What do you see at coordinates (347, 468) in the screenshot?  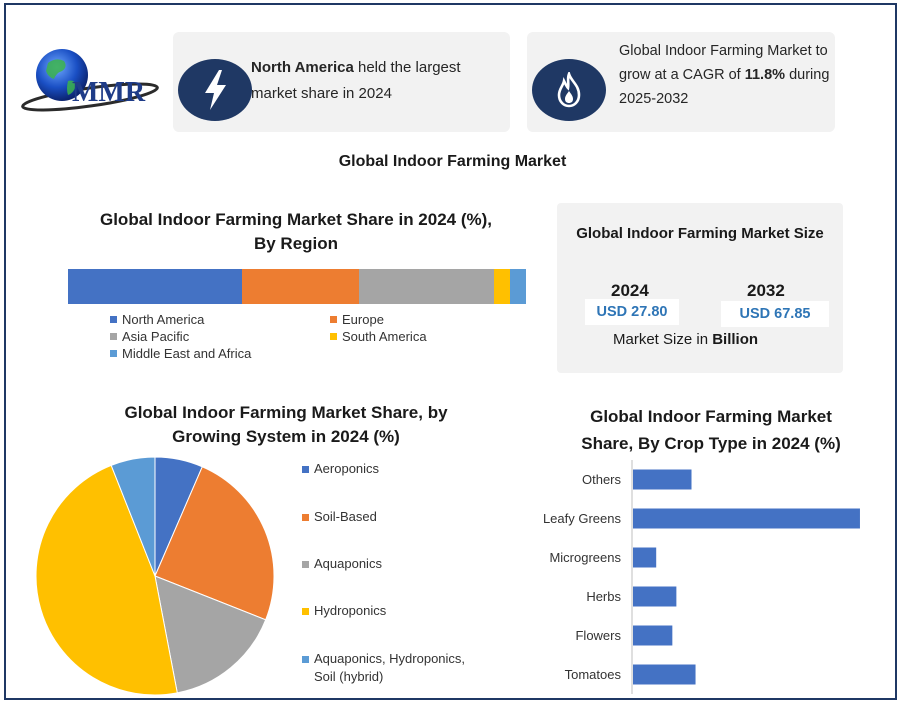 I see `legend-label: Aeroponics` at bounding box center [347, 468].